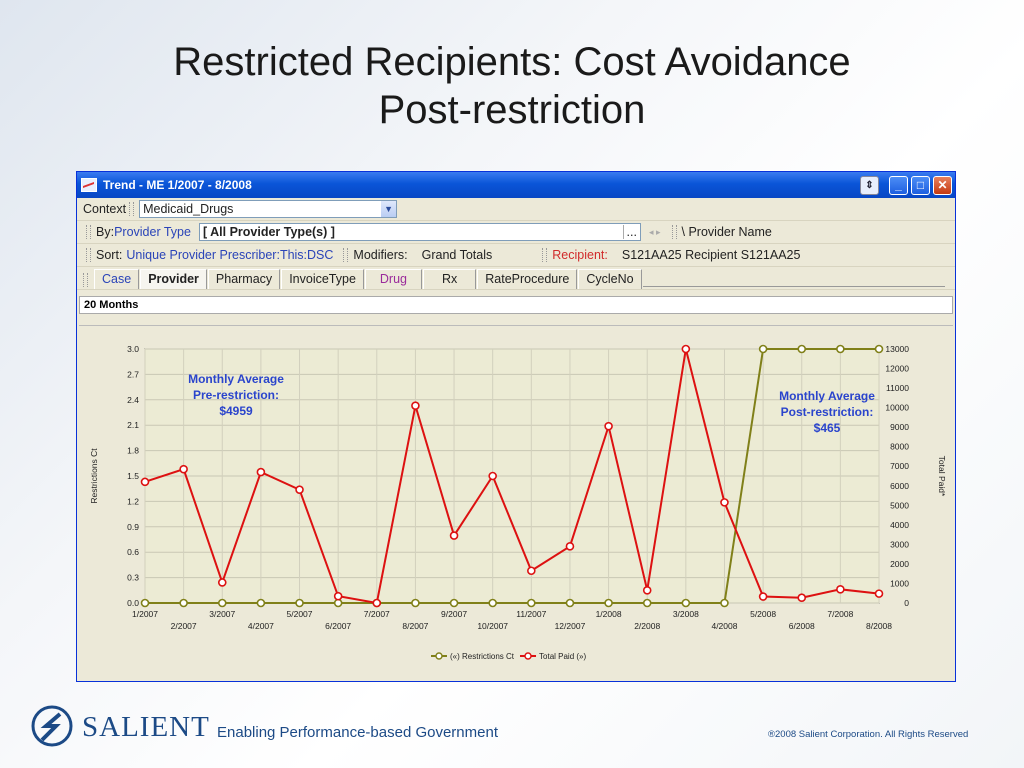 The image size is (1024, 768). I want to click on window-title: Trend - ME 1/2007 - 8/2008, so click(177, 185).